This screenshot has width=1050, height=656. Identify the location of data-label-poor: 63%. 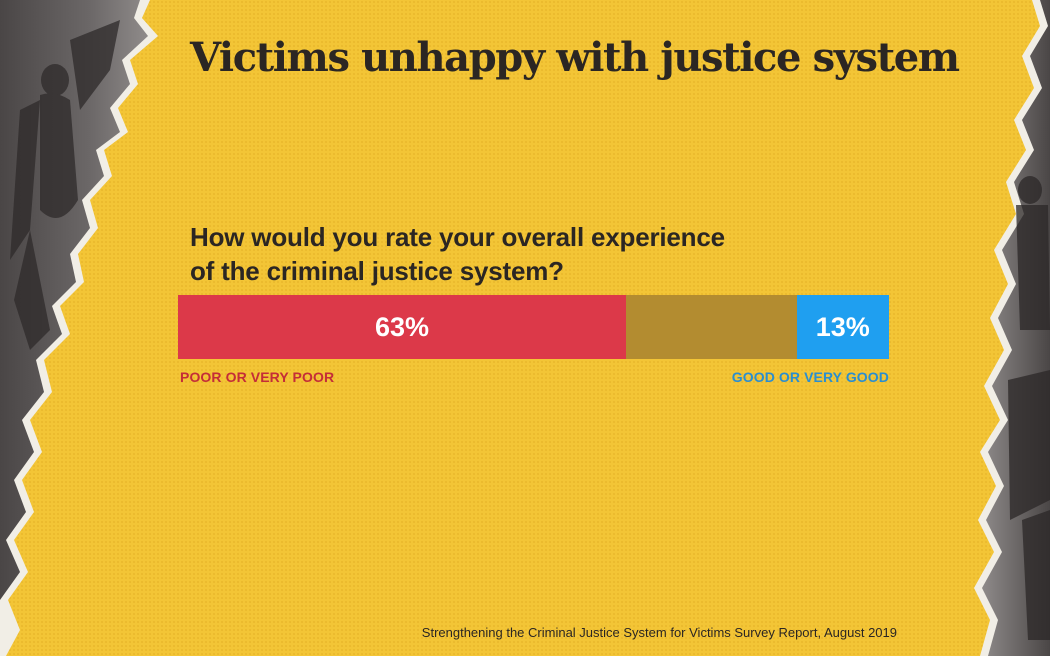
(401, 326).